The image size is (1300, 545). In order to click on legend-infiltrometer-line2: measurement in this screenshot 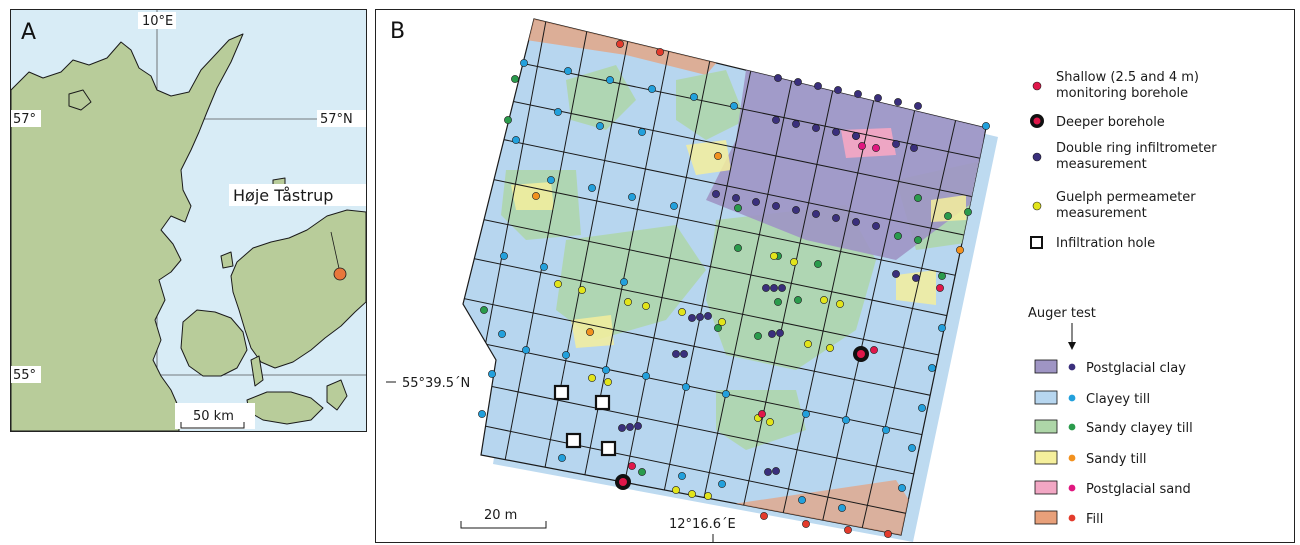, I will do `click(1101, 164)`.